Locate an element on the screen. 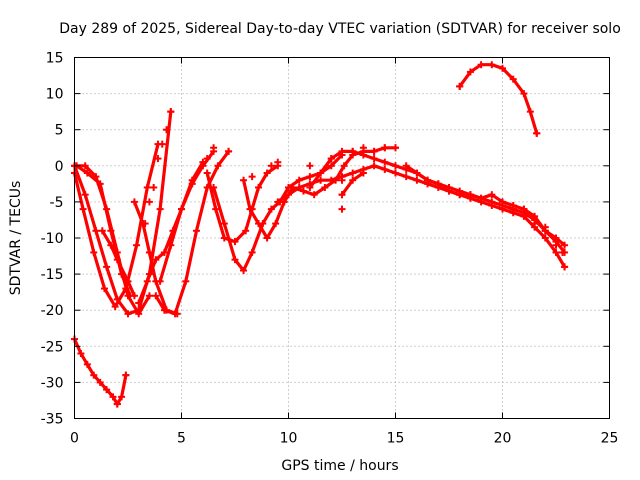  y-tick-label: 15 is located at coordinates (55, 59).